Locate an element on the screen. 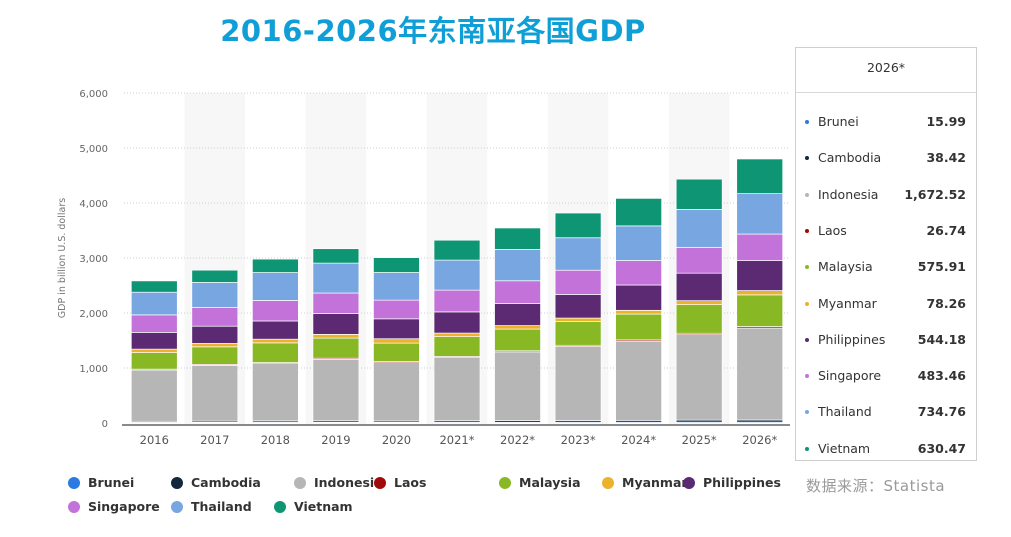 Image resolution: width=1011 pixels, height=537 pixels. y-tick-label: 6,000 is located at coordinates (93, 94).